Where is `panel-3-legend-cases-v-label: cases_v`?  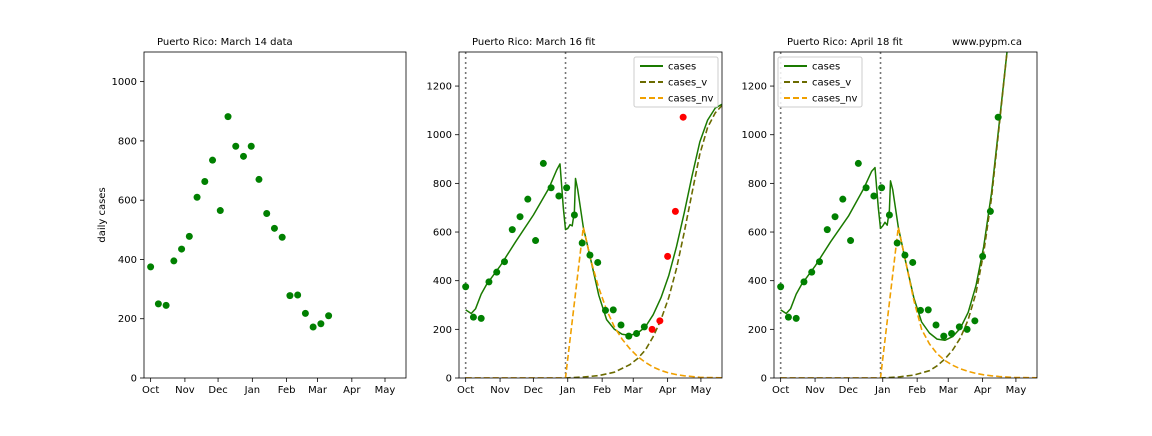
panel-3-legend-cases-v-label: cases_v is located at coordinates (831, 83).